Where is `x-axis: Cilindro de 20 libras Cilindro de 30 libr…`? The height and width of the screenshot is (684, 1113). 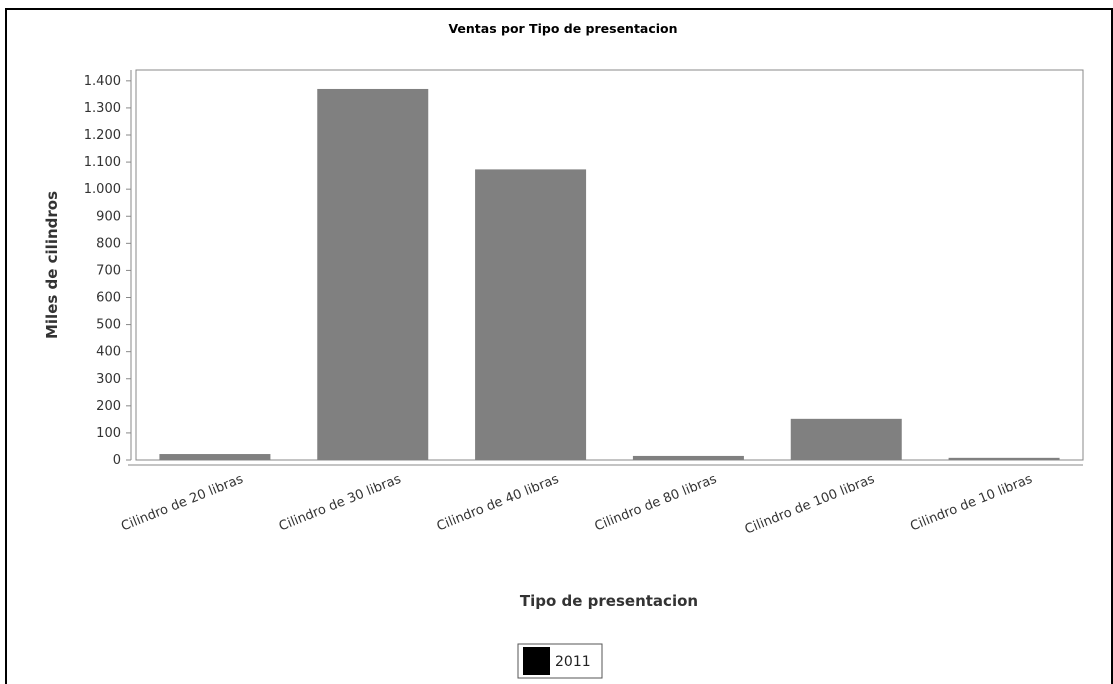 x-axis: Cilindro de 20 libras Cilindro de 30 libr… is located at coordinates (601, 501).